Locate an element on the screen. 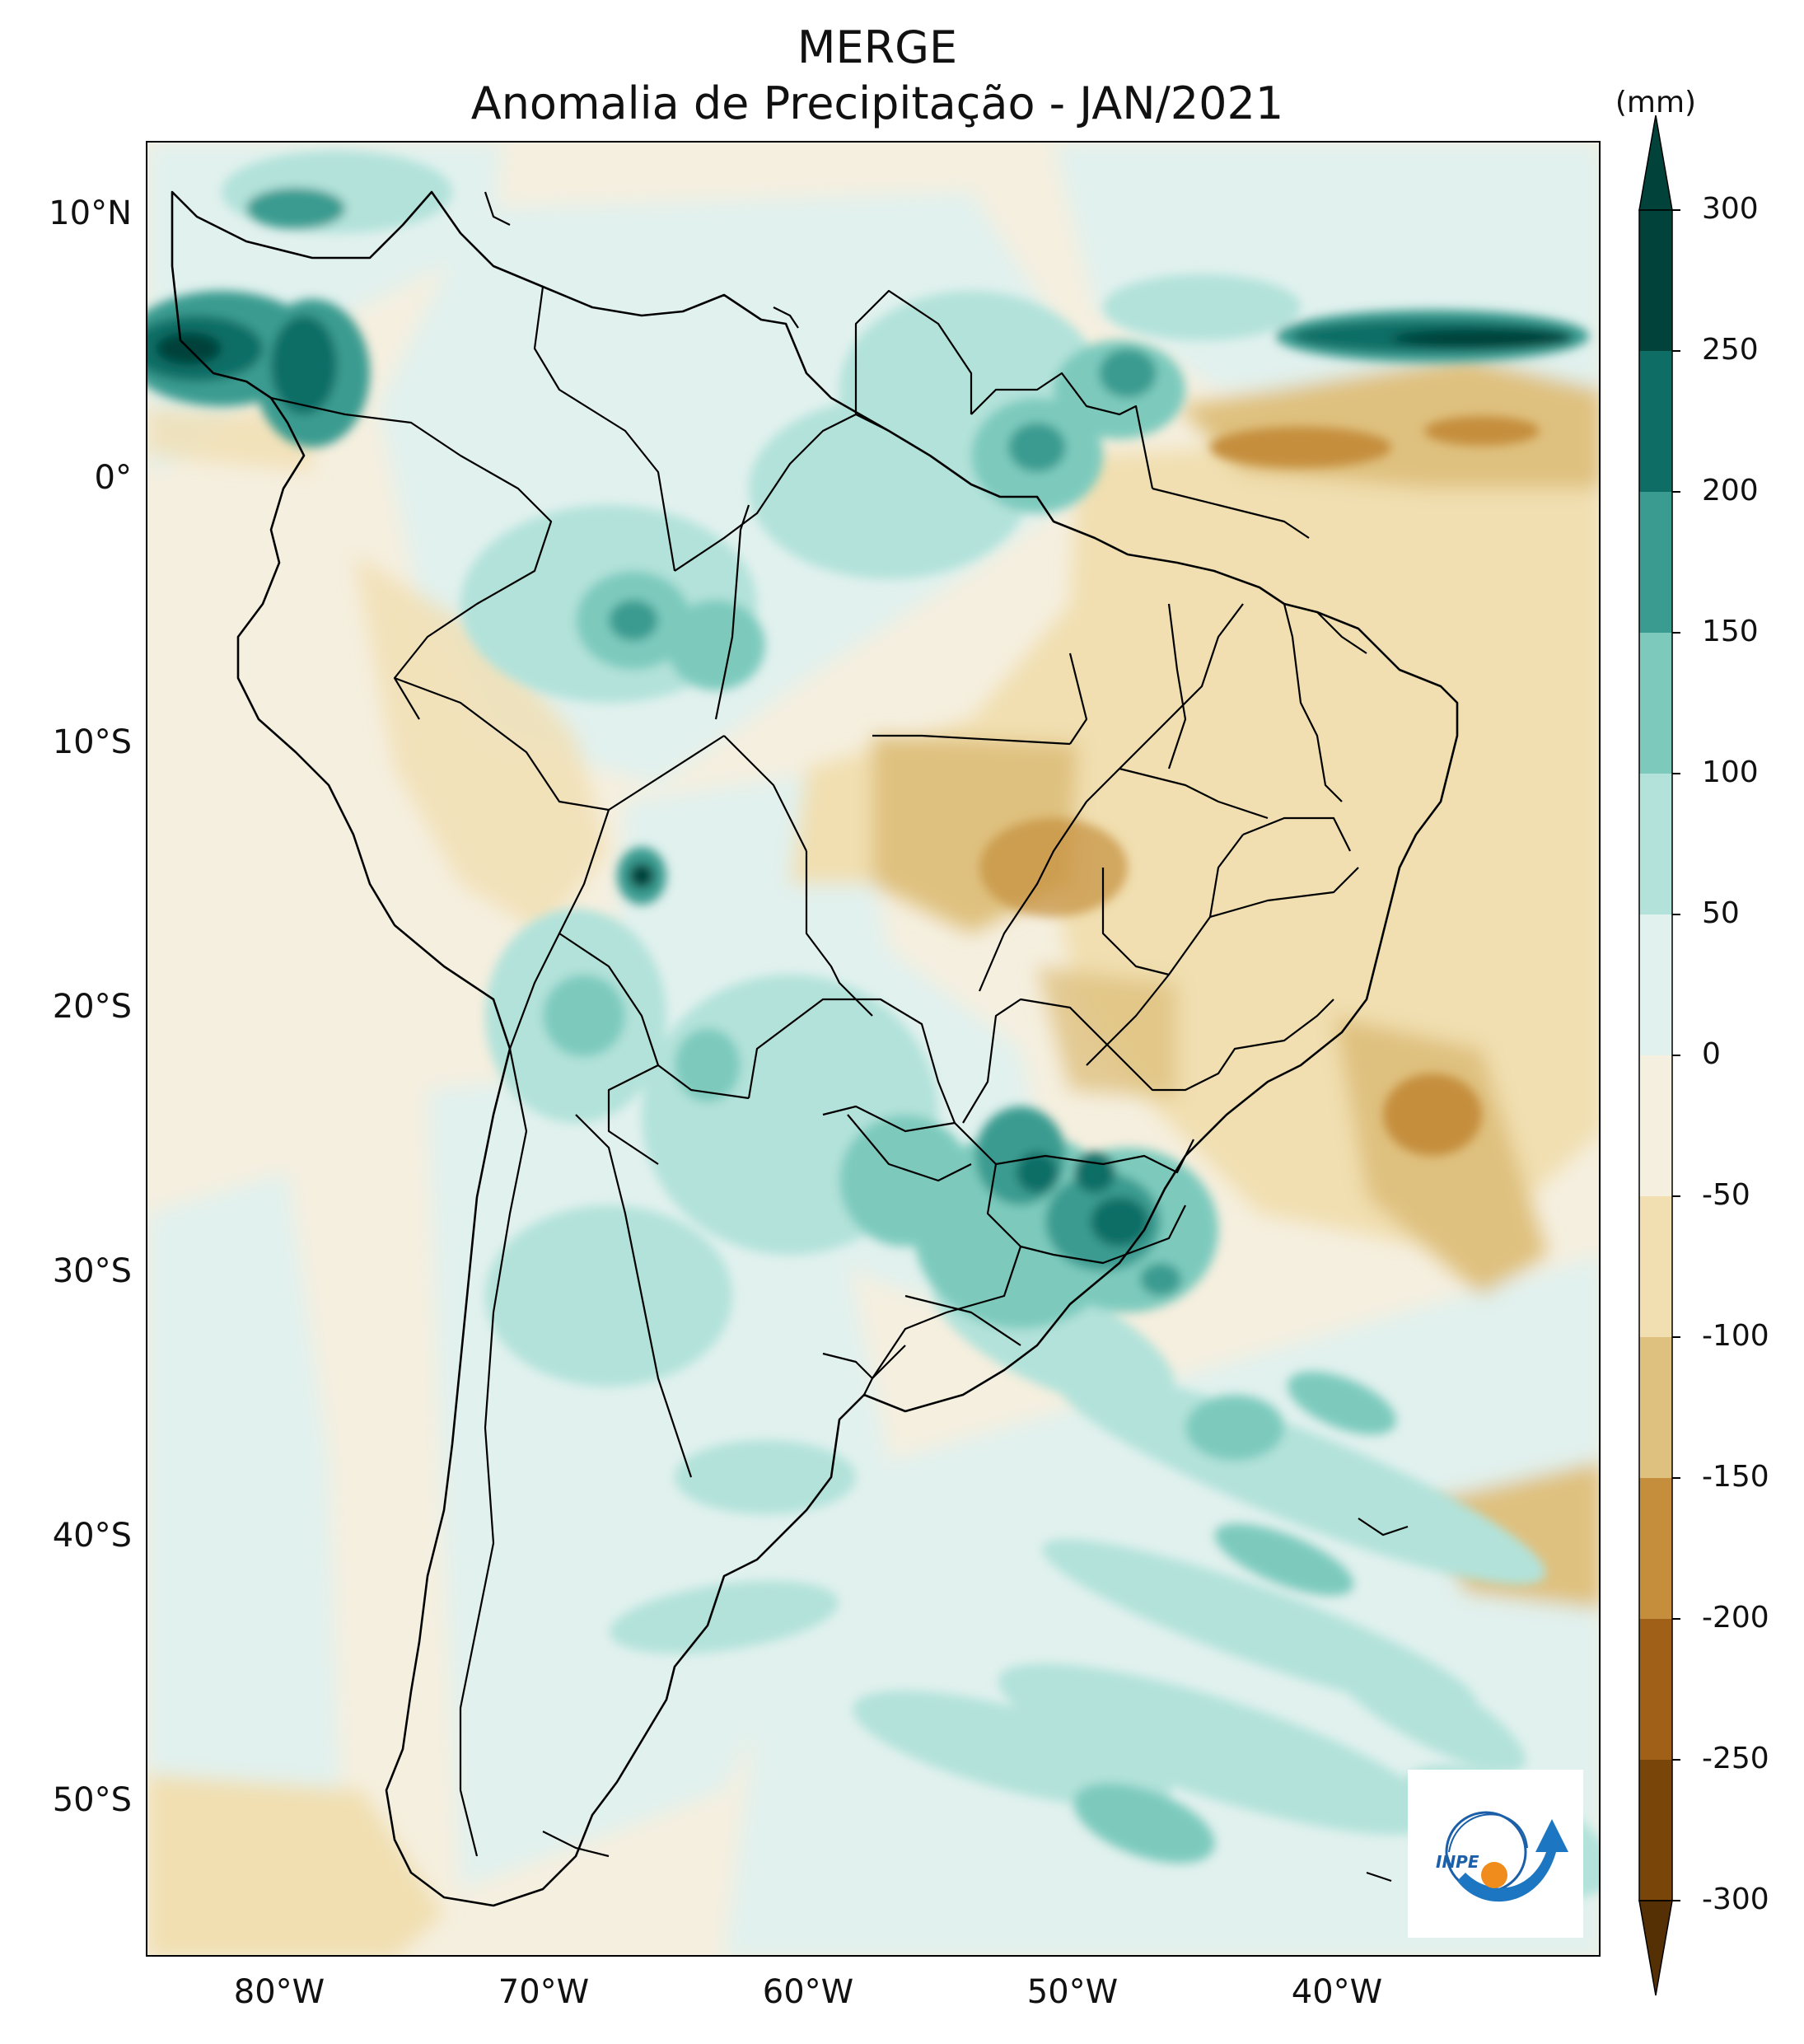  colorbar-label: 100 is located at coordinates (1730, 772).